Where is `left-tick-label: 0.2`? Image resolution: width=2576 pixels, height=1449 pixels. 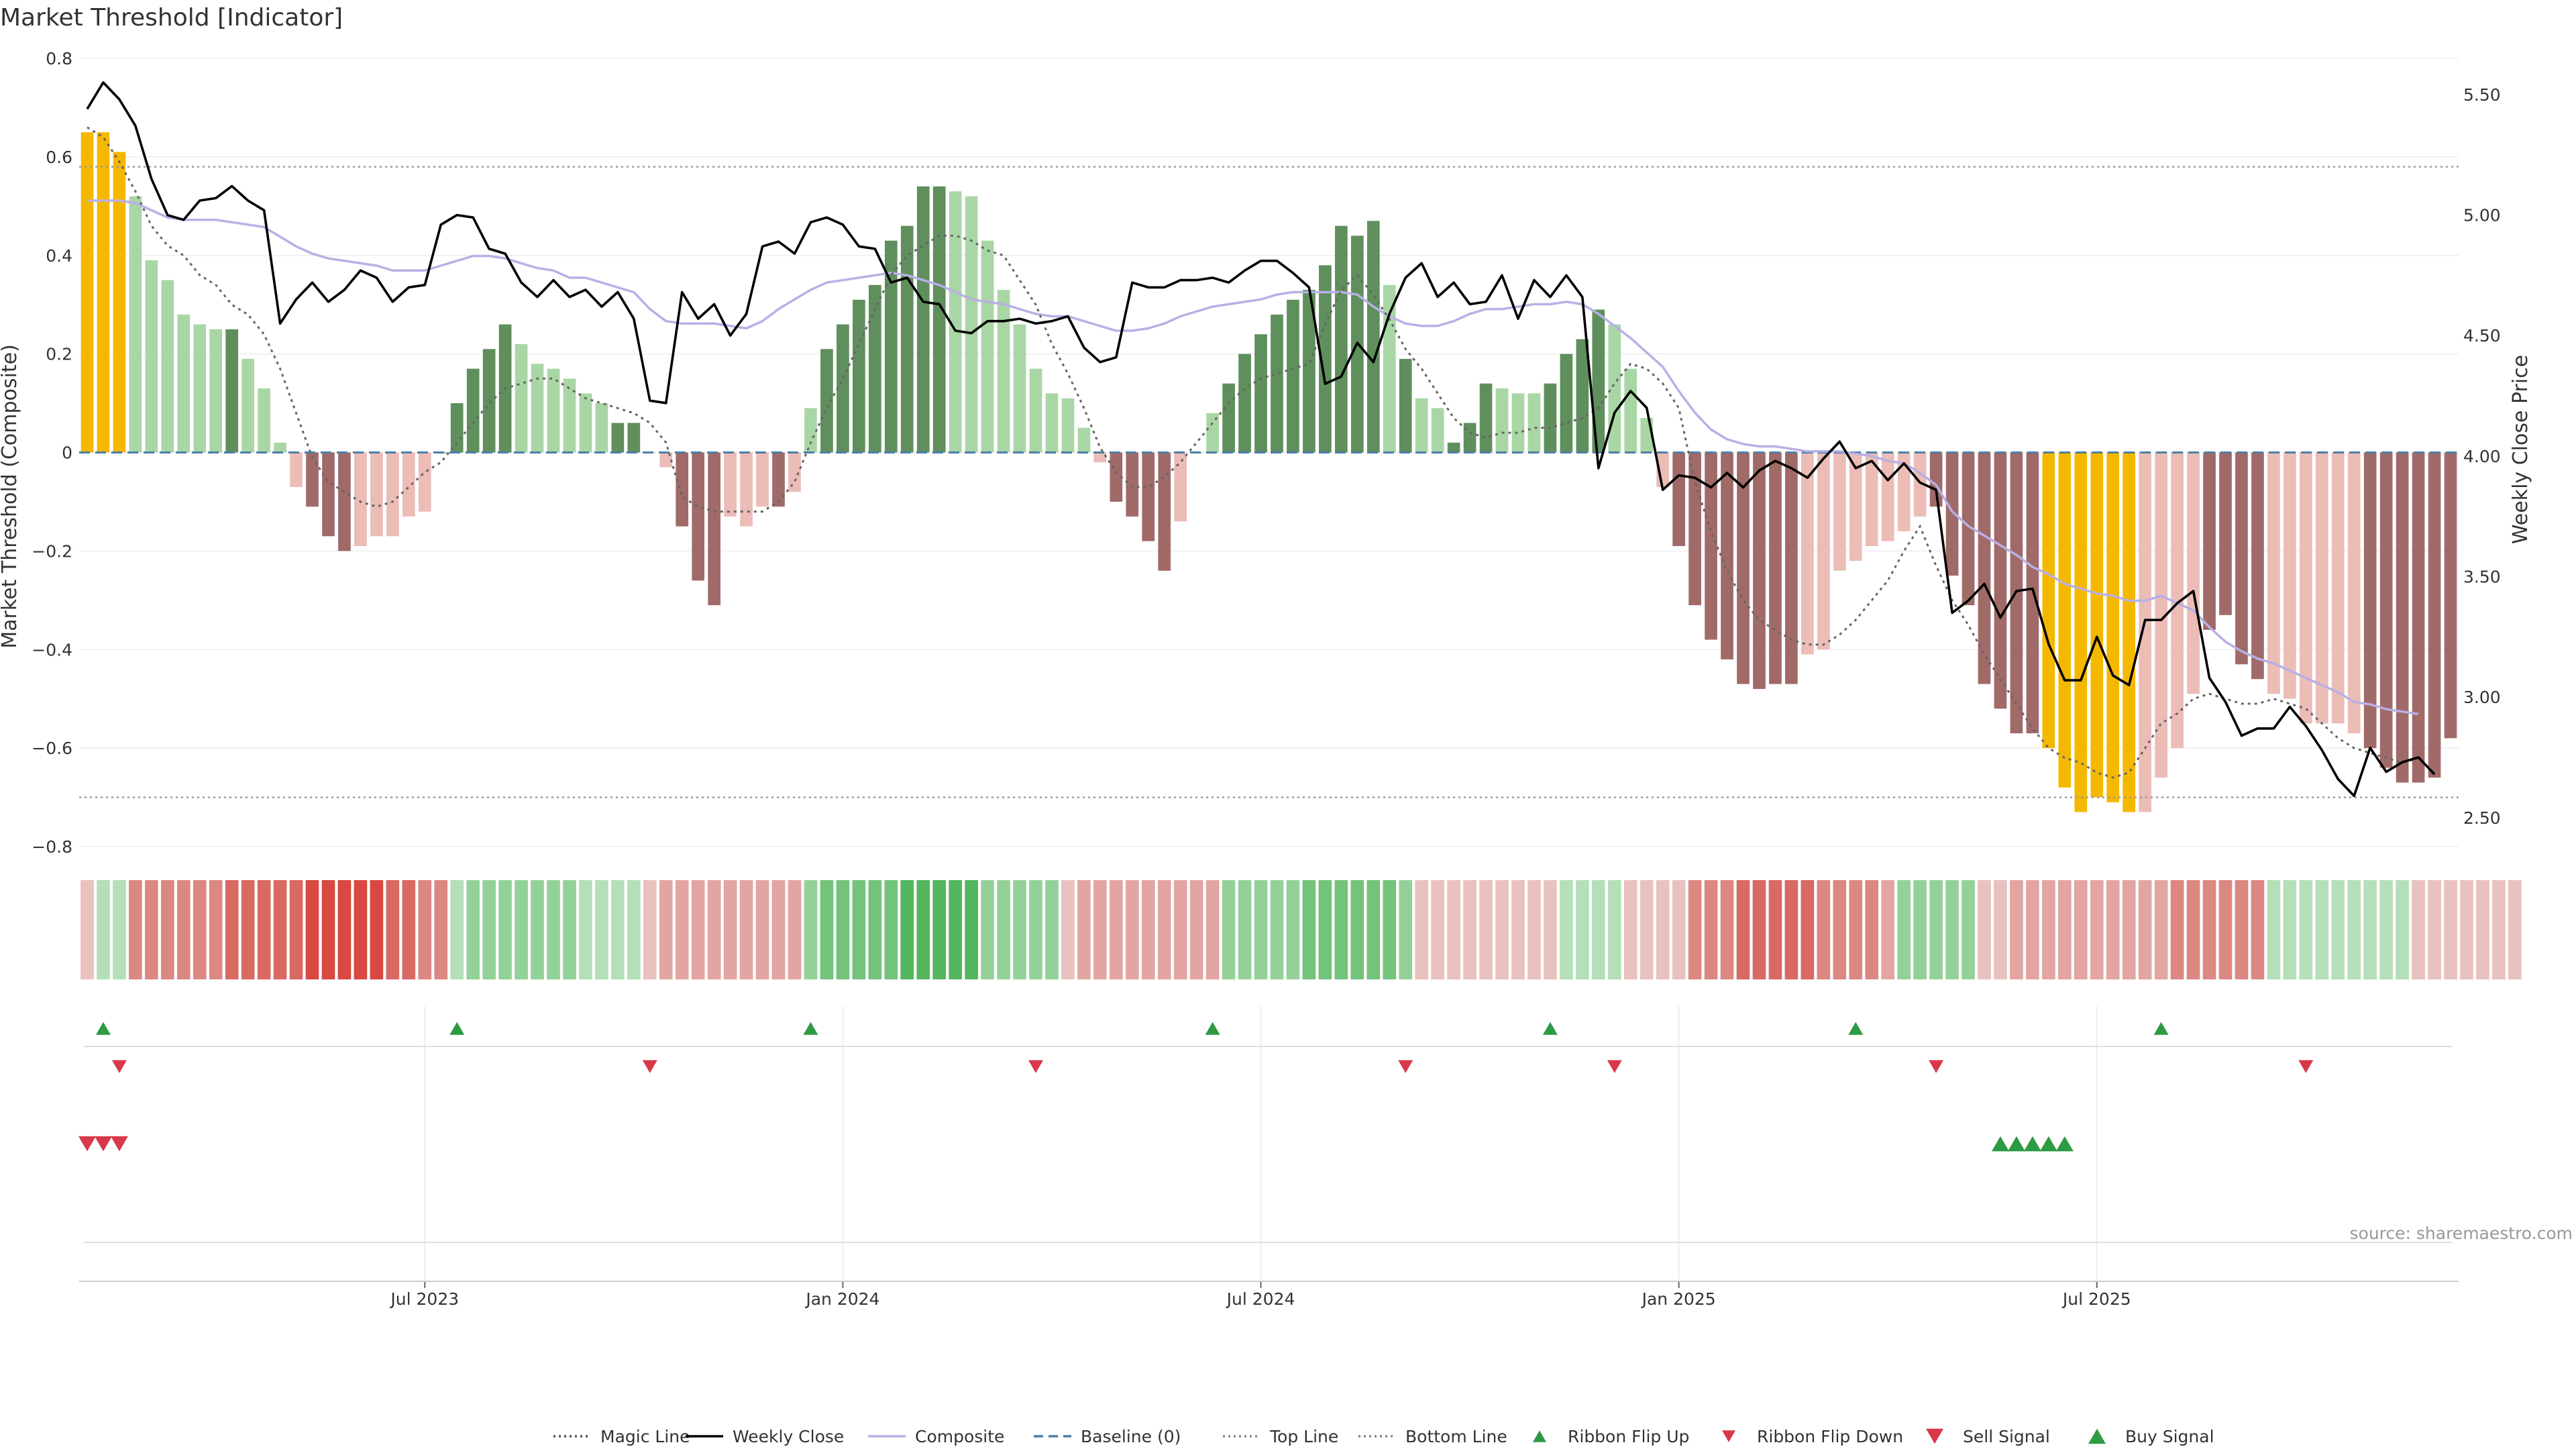
left-tick-label: 0.2 is located at coordinates (59, 354).